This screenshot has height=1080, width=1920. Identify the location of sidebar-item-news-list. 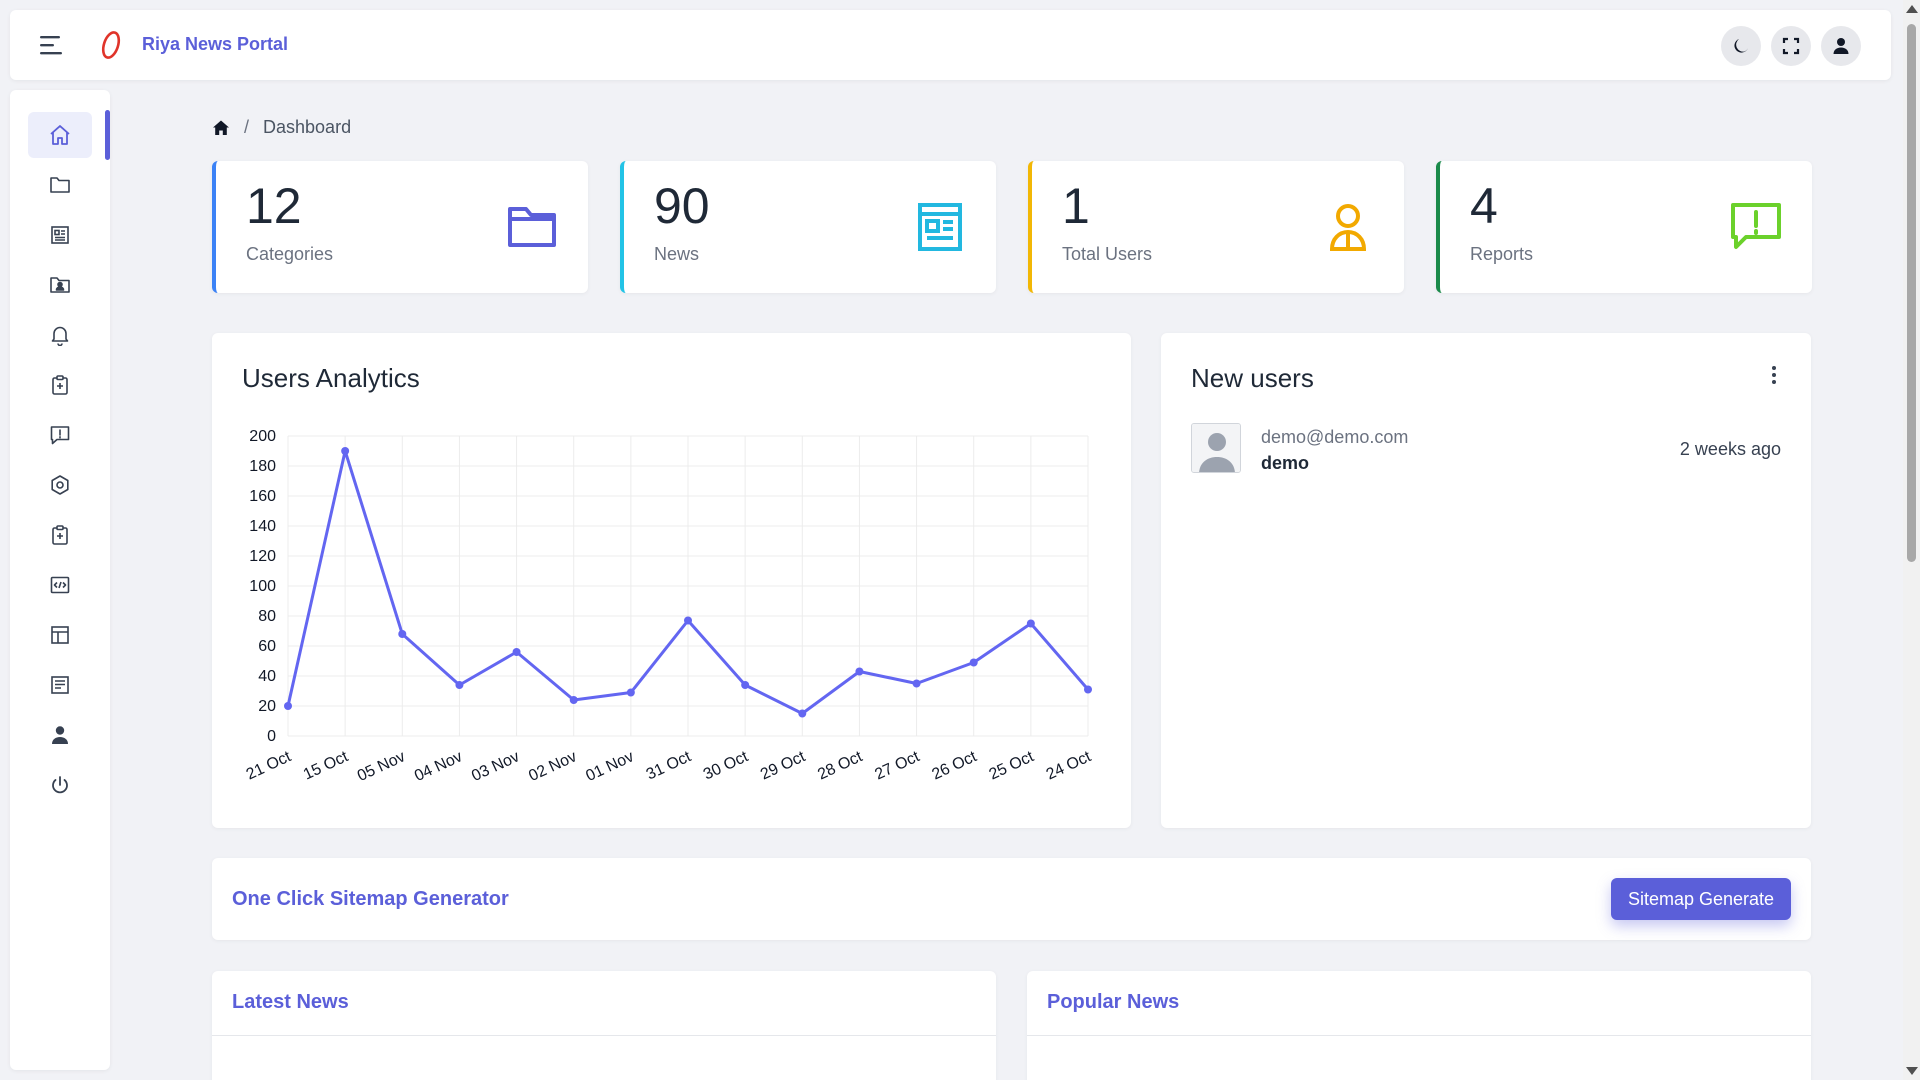
(60, 685).